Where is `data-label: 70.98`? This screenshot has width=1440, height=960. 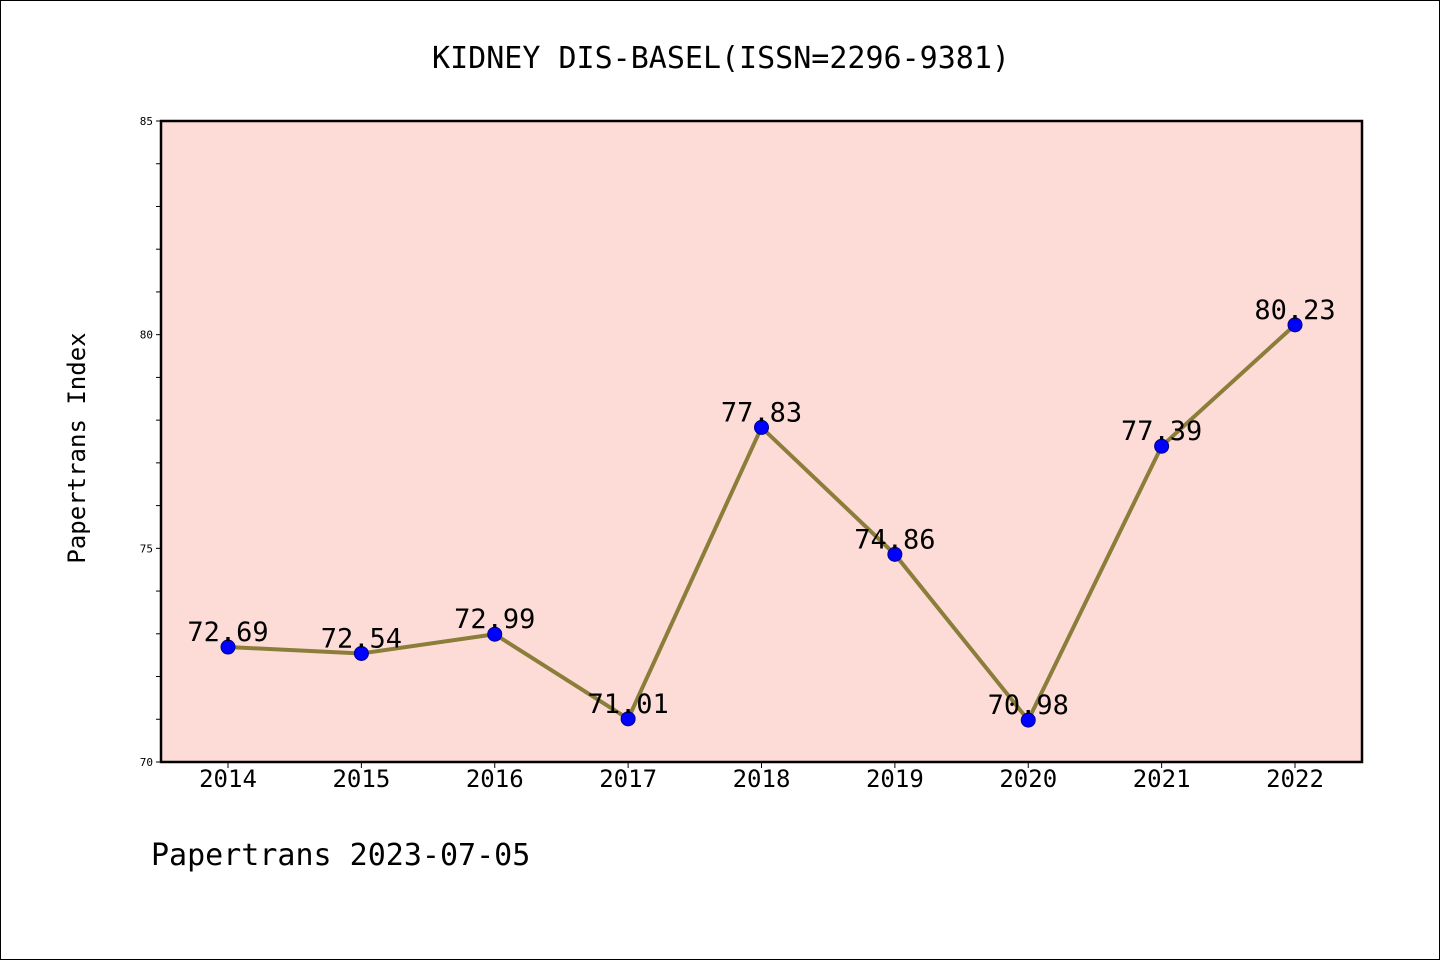
data-label: 70.98 is located at coordinates (1028, 705).